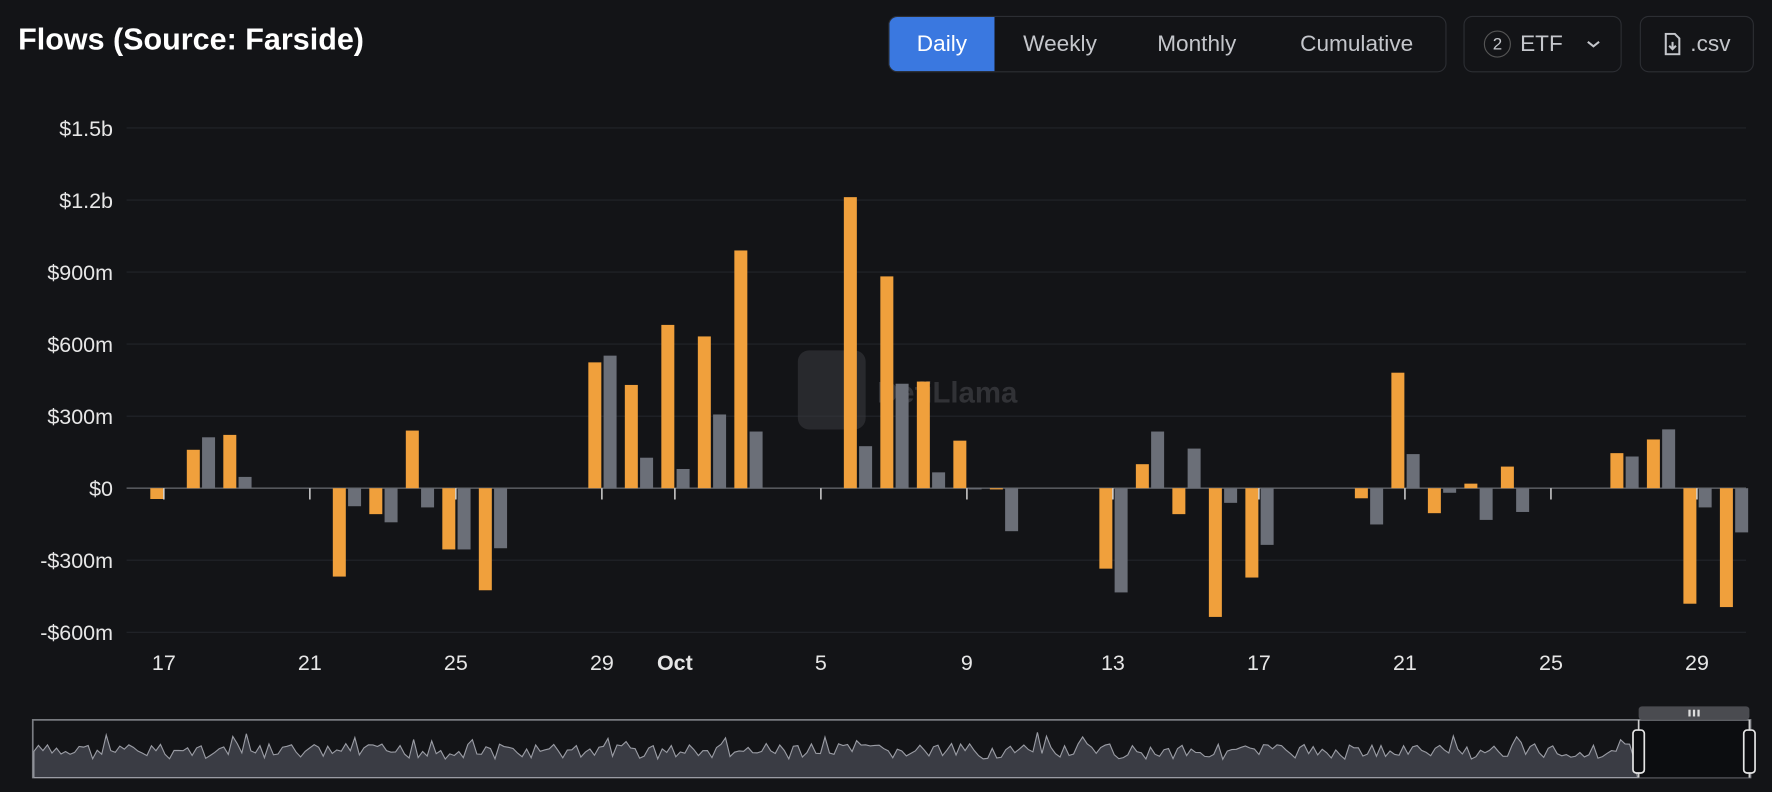 This screenshot has height=792, width=1772. What do you see at coordinates (1113, 663) in the screenshot?
I see `x-tick-label: 13` at bounding box center [1113, 663].